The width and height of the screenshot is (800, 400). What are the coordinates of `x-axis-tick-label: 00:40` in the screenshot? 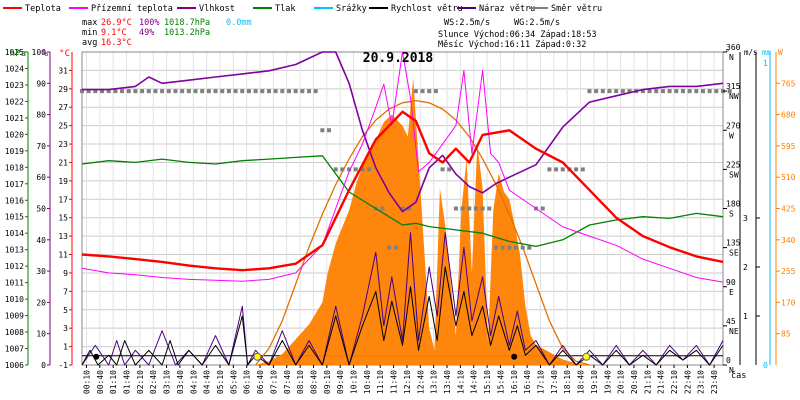 It's located at (100, 382).